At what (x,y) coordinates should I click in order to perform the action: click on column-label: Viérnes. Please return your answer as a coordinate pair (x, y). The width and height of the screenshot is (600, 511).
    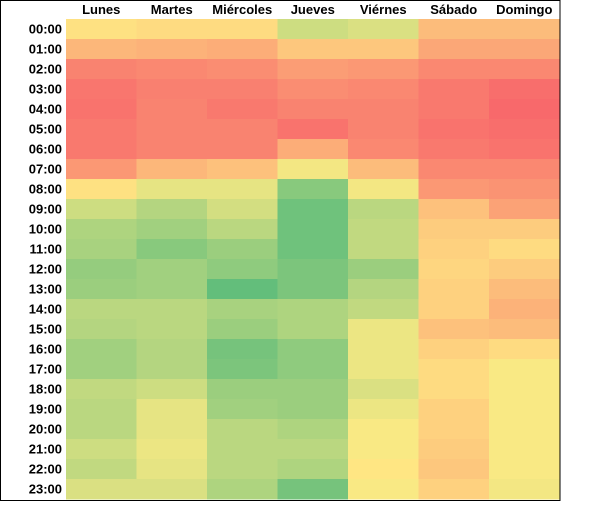
    Looking at the image, I should click on (383, 9).